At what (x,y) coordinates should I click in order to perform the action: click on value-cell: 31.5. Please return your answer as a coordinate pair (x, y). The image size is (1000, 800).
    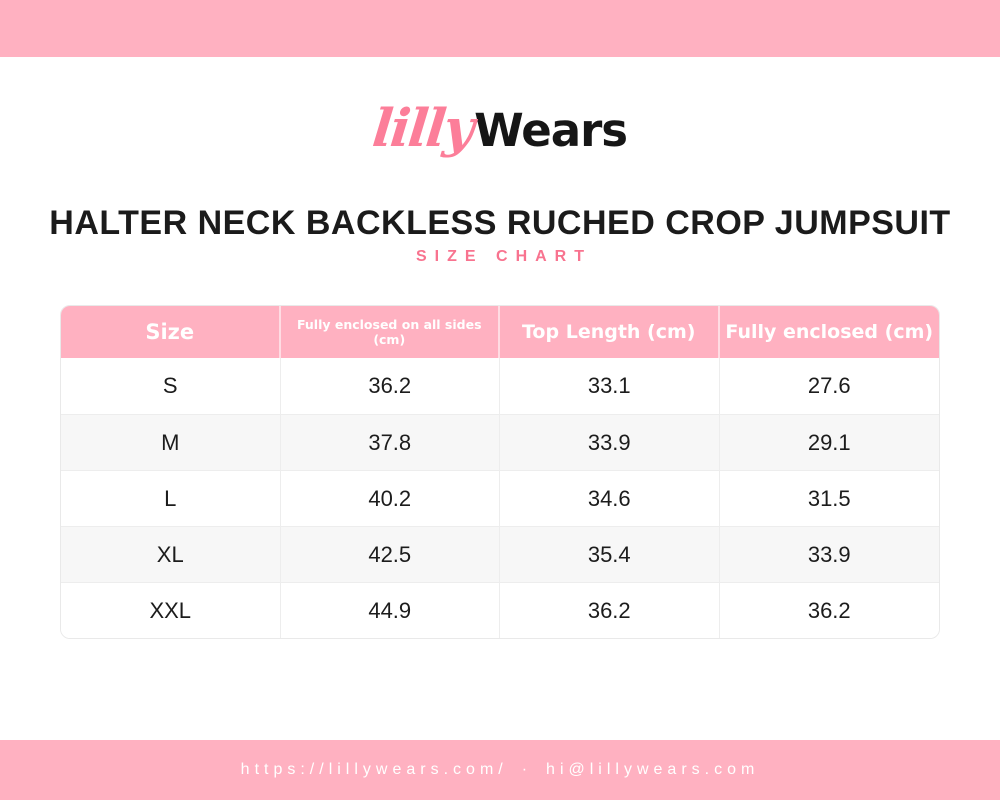
    Looking at the image, I should click on (829, 498).